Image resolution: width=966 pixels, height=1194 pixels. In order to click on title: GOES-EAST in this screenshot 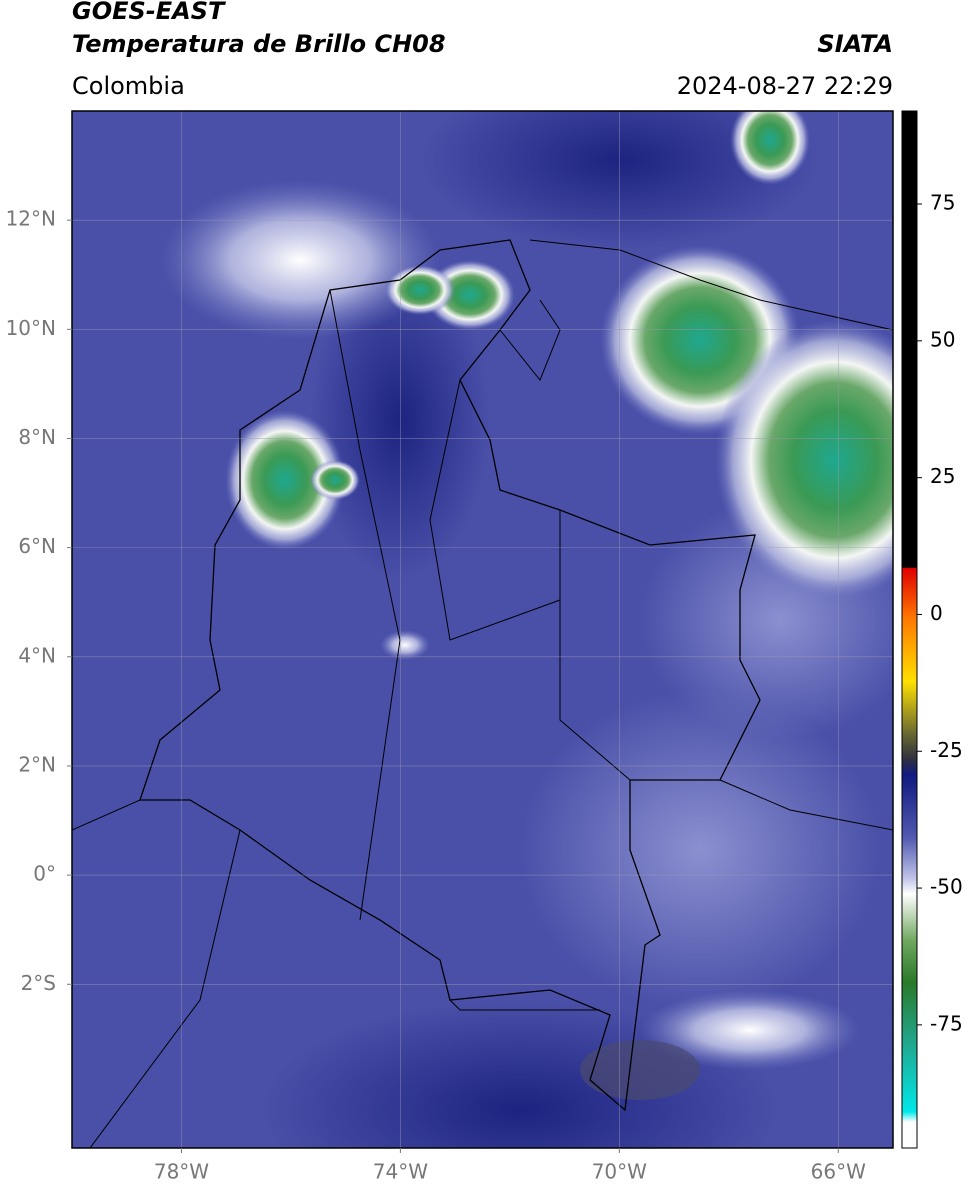, I will do `click(149, 12)`.